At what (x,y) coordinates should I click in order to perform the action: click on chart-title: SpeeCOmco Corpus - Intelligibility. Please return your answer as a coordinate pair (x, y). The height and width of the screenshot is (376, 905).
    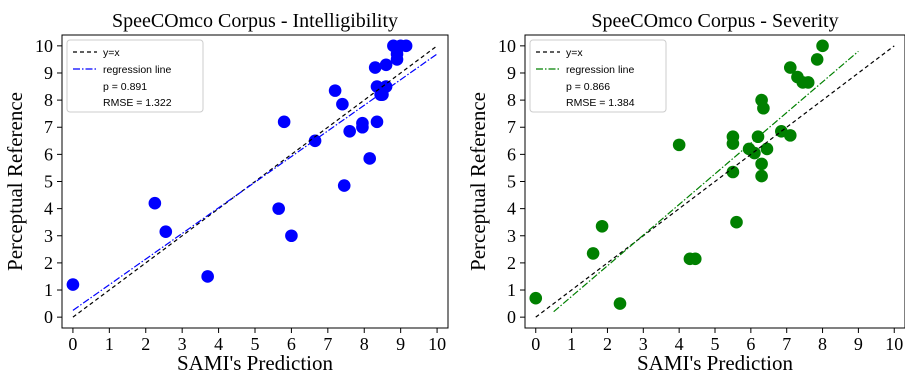
    Looking at the image, I should click on (255, 21).